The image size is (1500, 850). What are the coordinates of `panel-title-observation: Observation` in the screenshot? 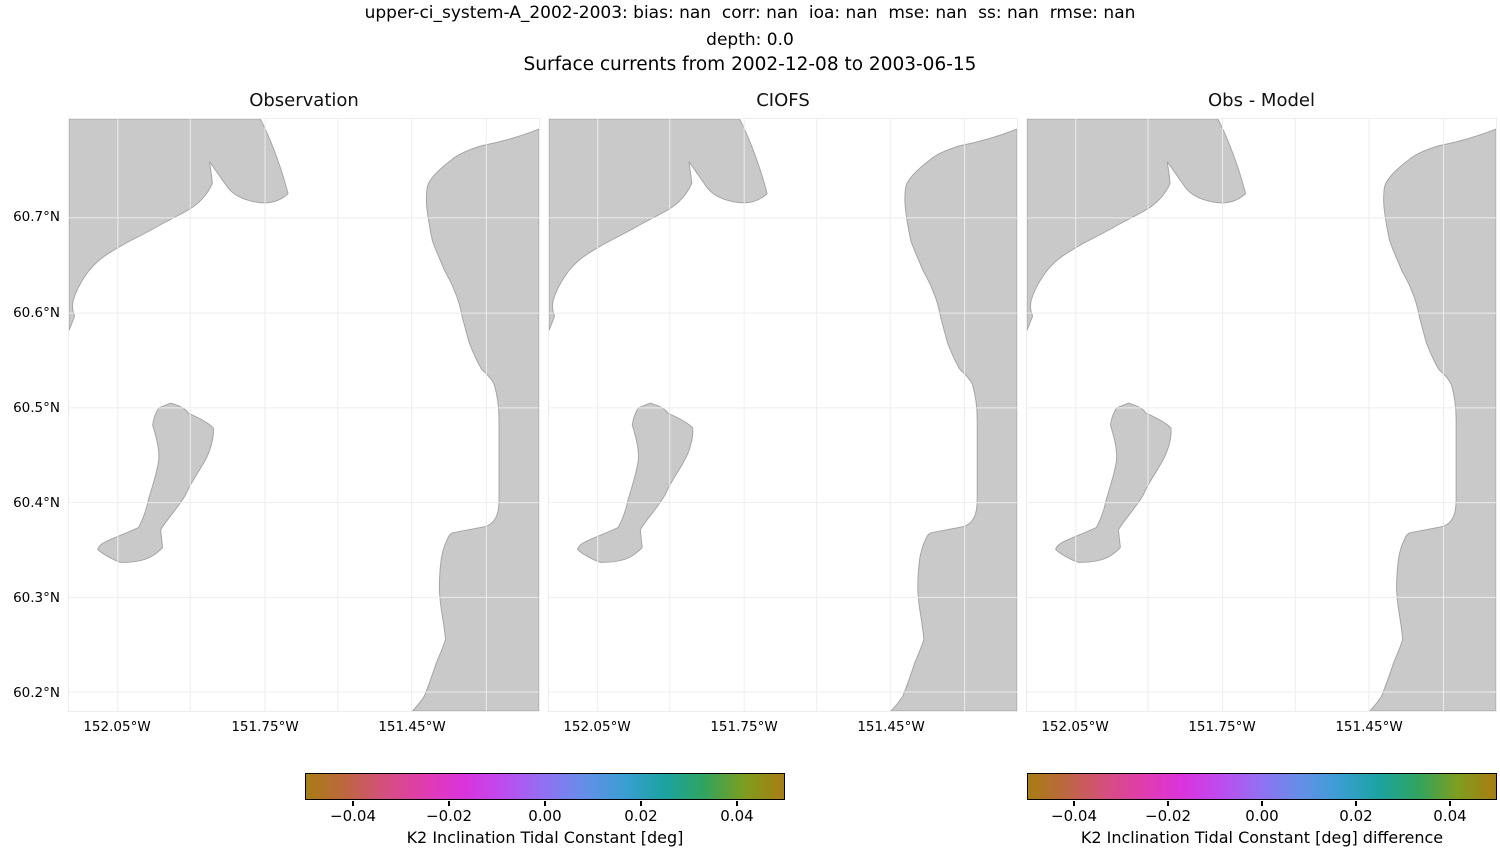 It's located at (304, 100).